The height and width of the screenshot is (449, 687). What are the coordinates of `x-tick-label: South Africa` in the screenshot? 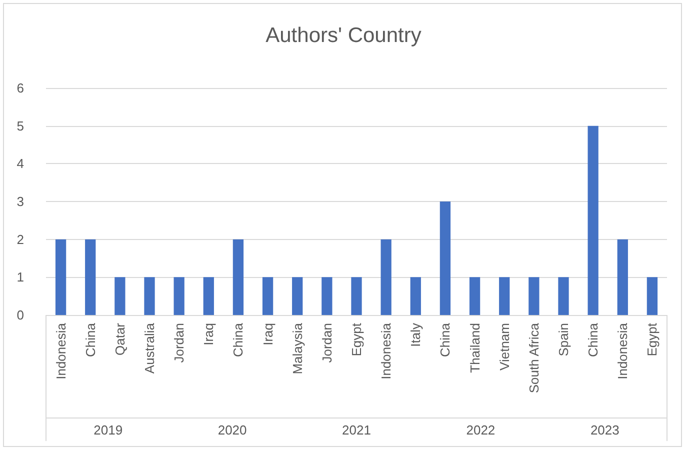 It's located at (534, 358).